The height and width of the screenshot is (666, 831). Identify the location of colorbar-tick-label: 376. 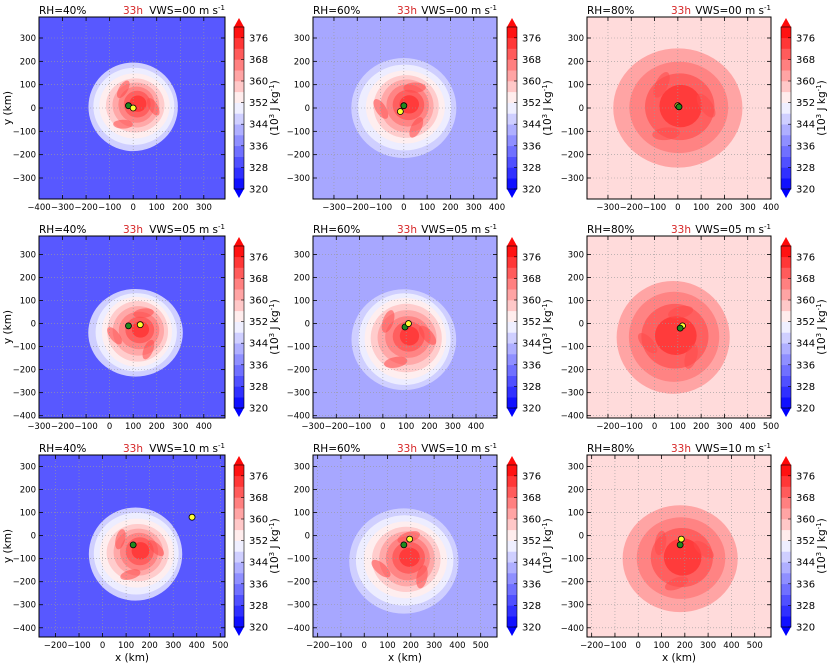
(531, 476).